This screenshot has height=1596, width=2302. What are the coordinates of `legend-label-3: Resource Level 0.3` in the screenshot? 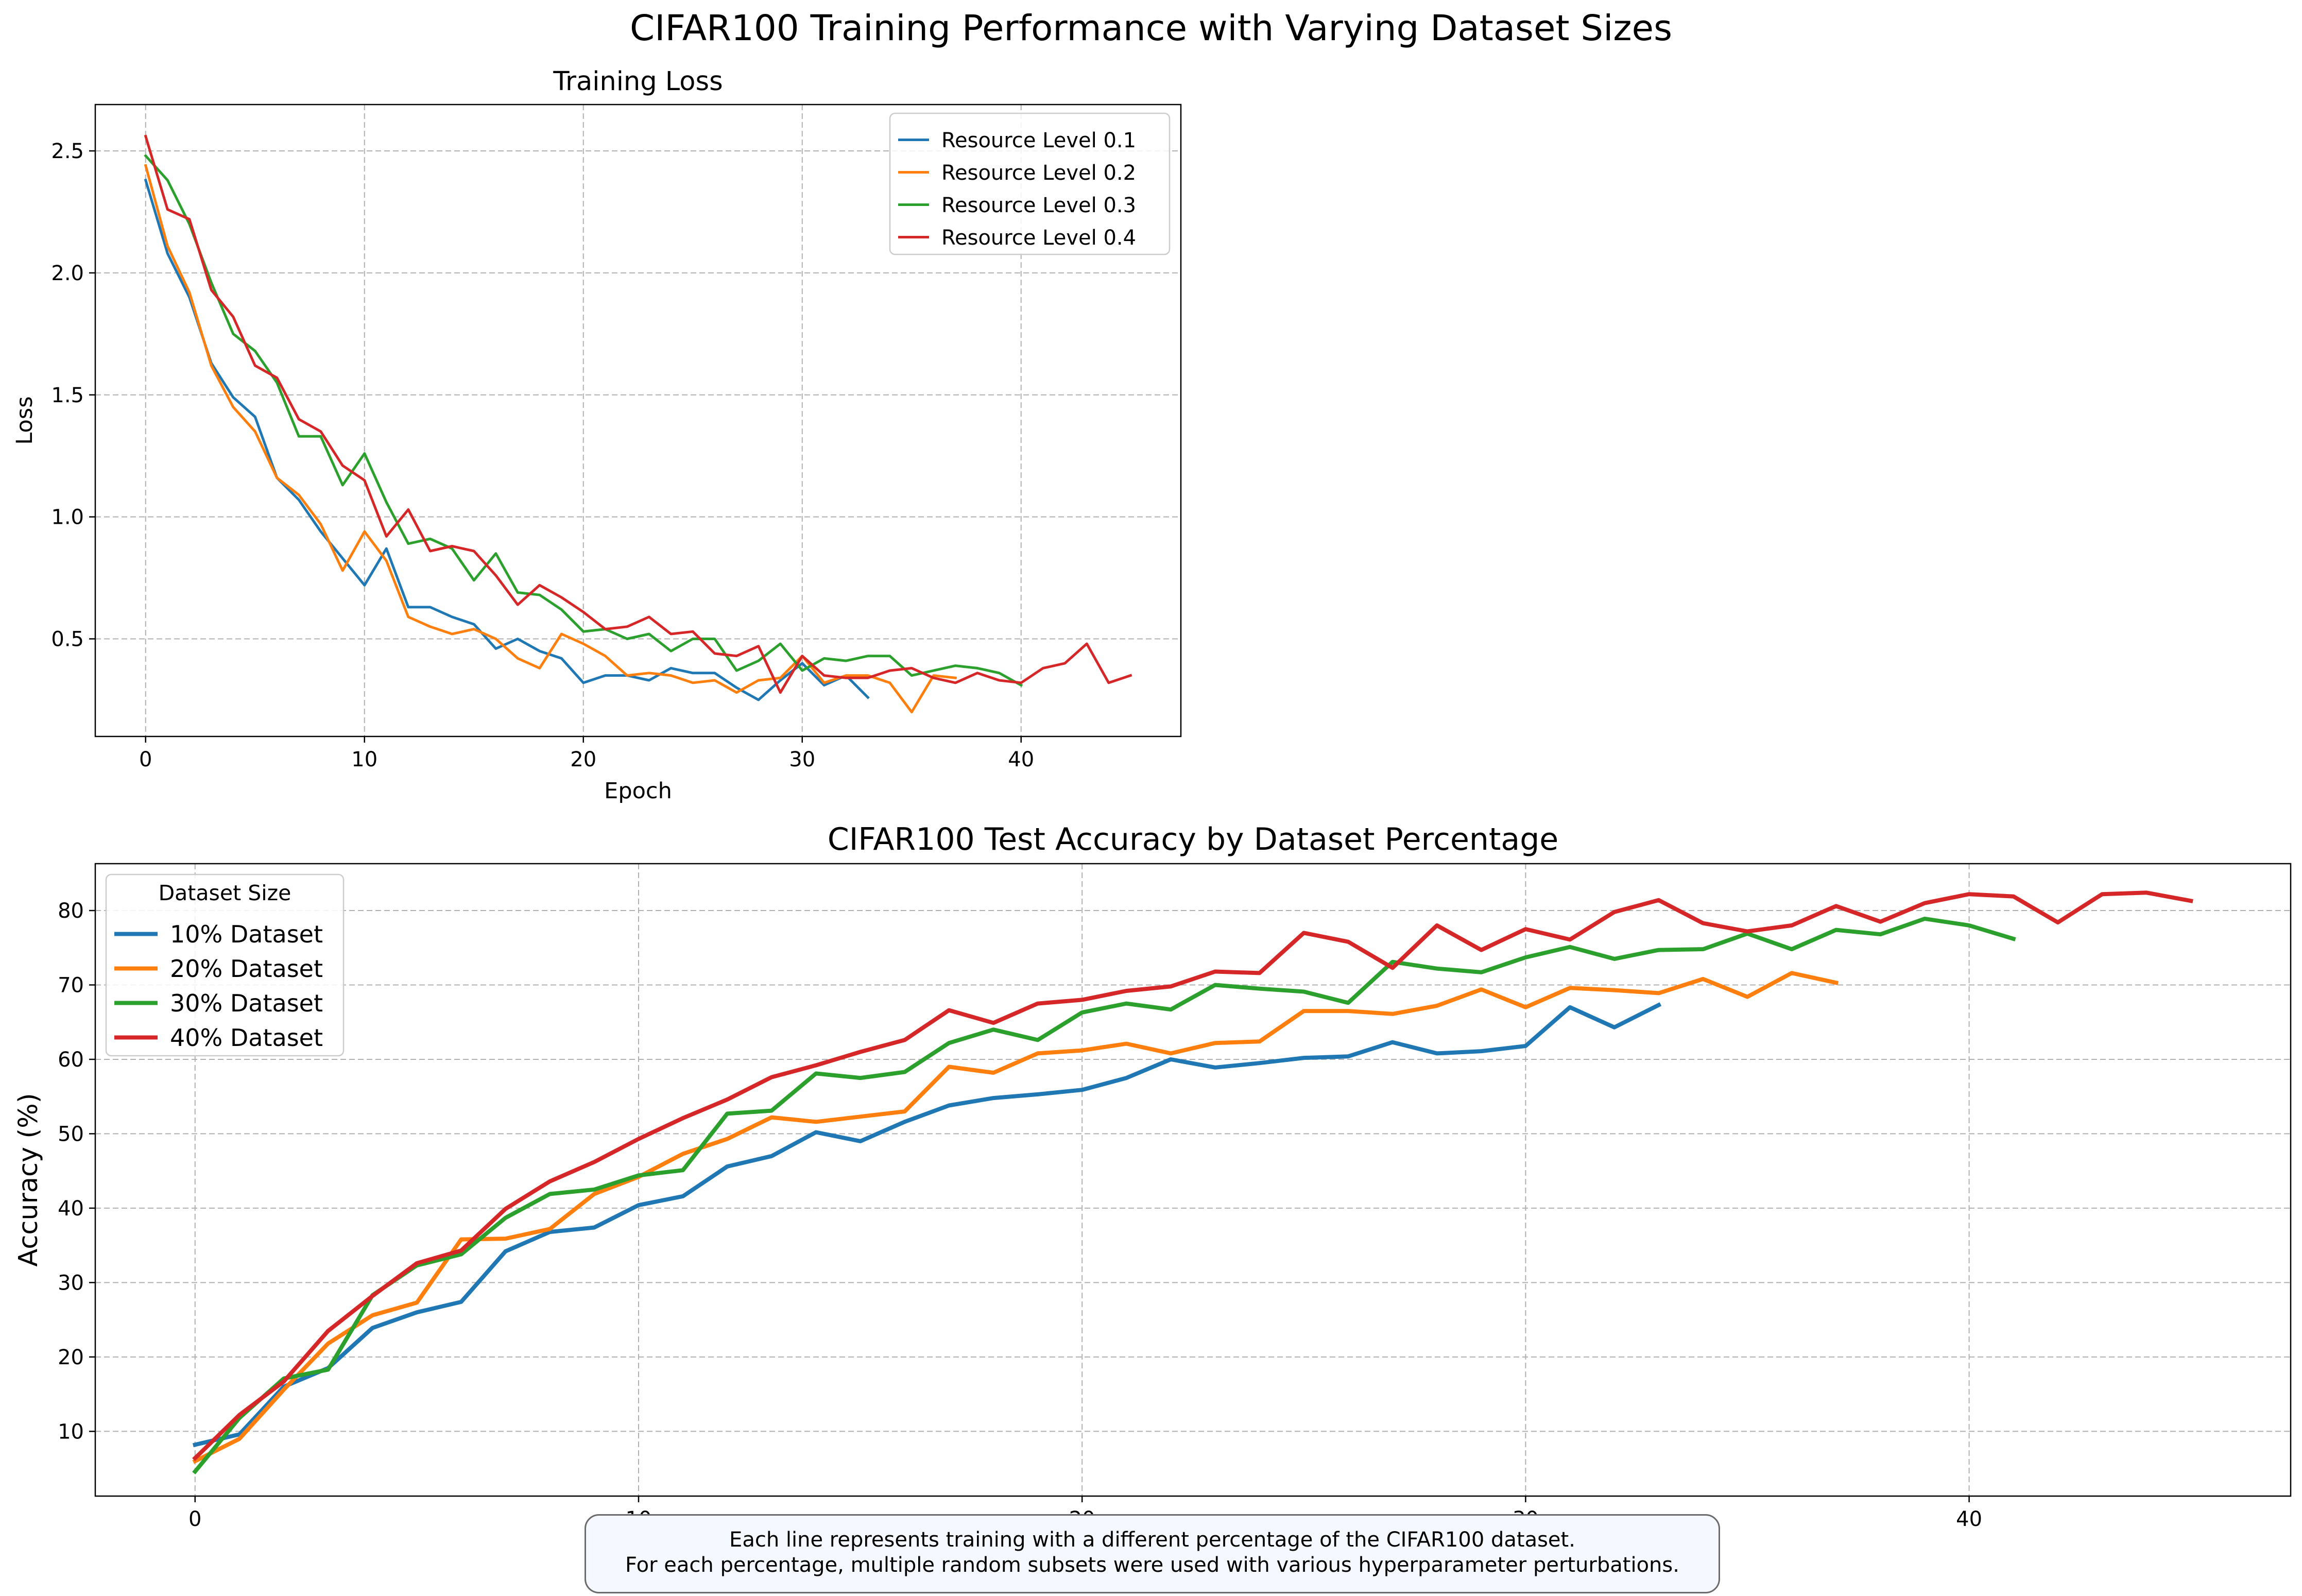 It's located at (1038, 205).